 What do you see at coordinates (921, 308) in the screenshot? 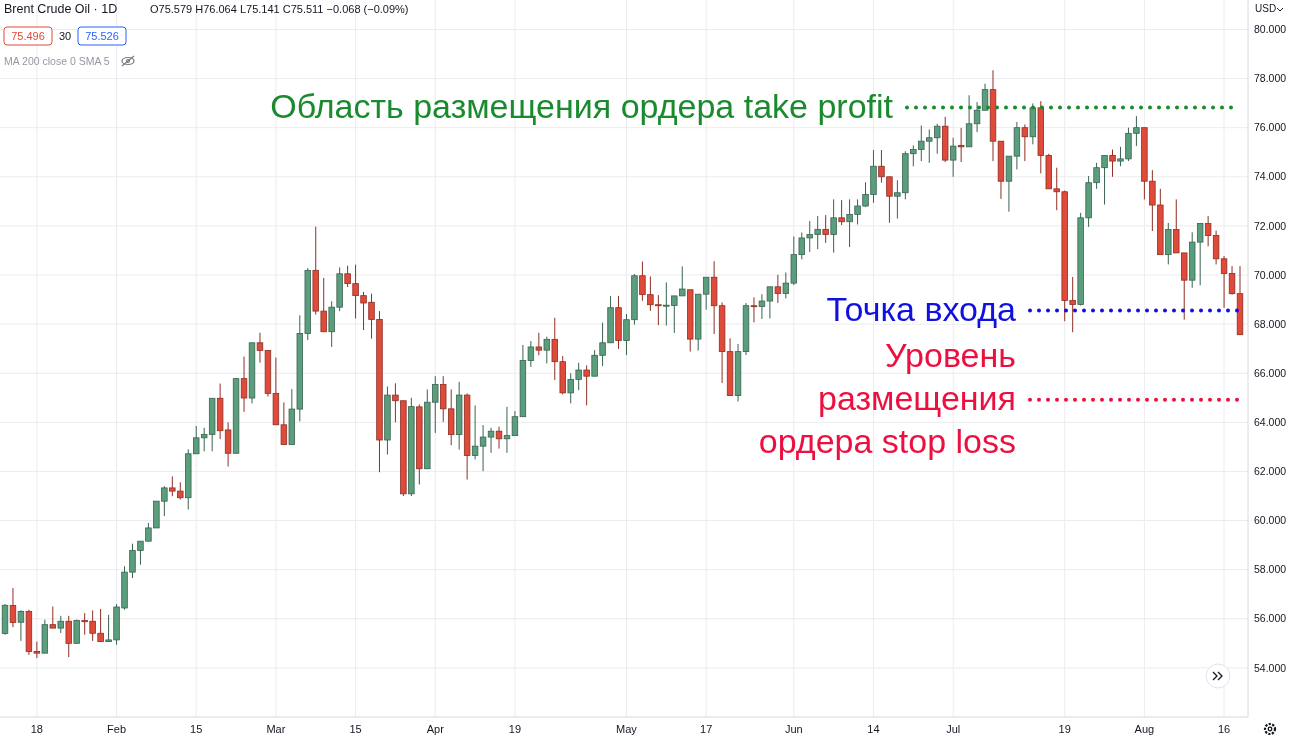
I see `ref-line-label: Точка входа` at bounding box center [921, 308].